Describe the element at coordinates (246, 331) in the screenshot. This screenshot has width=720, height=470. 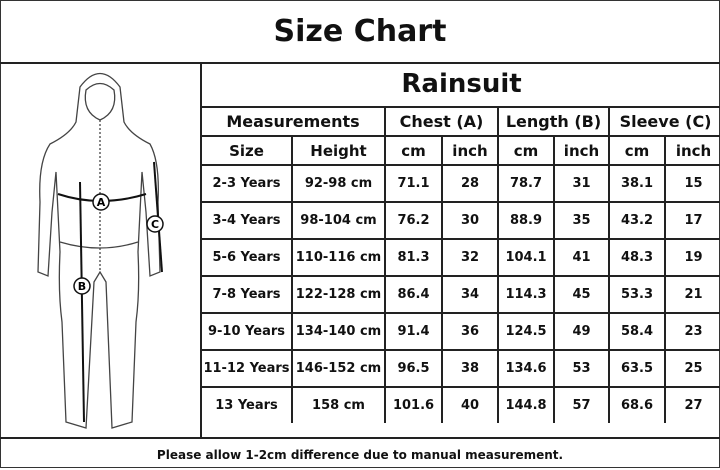
I see `table-cell: 9-10 Years` at that location.